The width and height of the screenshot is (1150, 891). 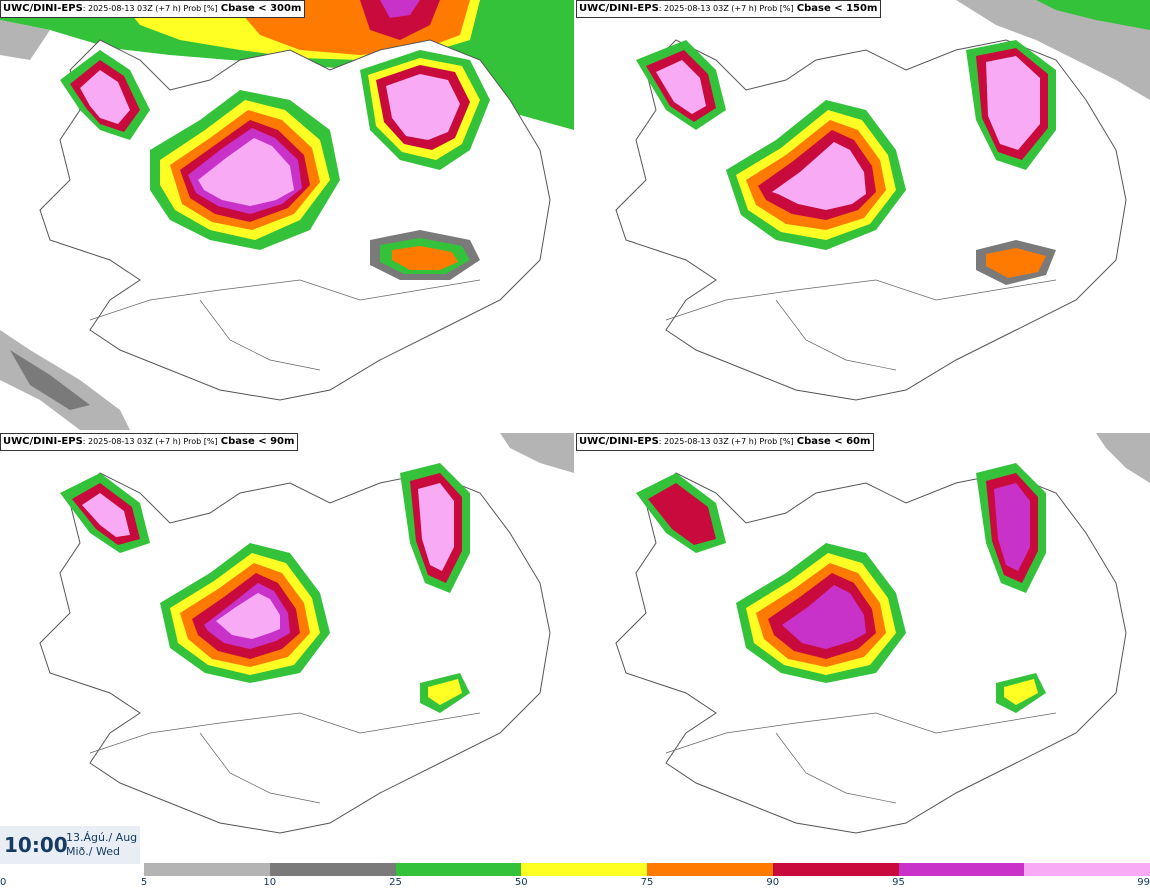 I want to click on probability-colorbar, so click(x=647, y=869).